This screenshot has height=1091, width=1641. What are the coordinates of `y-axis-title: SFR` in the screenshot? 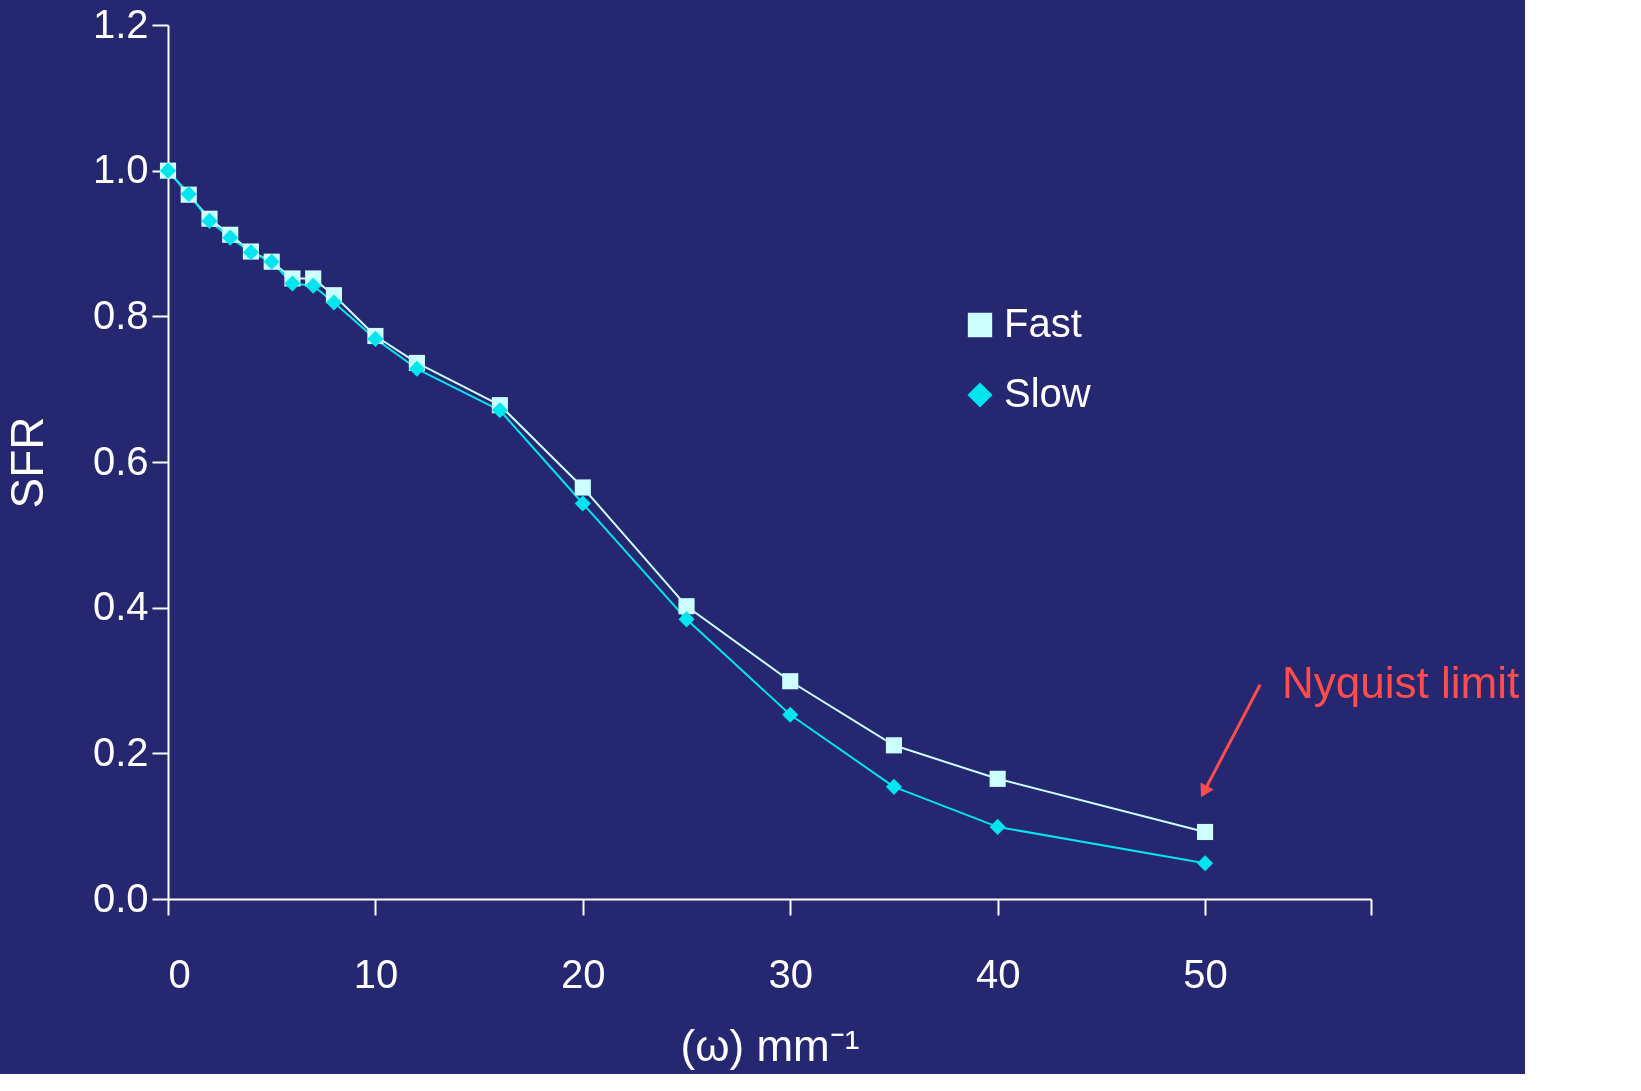 It's located at (26, 462).